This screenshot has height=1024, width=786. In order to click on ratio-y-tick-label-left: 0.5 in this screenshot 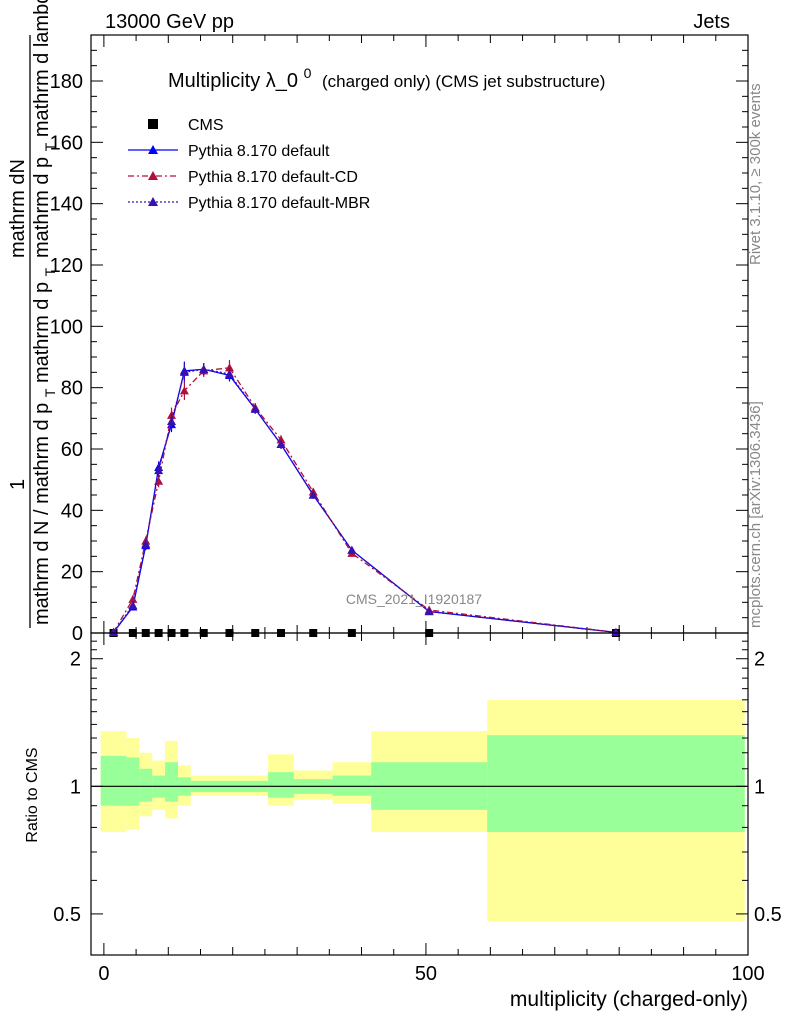, I will do `click(67, 915)`.